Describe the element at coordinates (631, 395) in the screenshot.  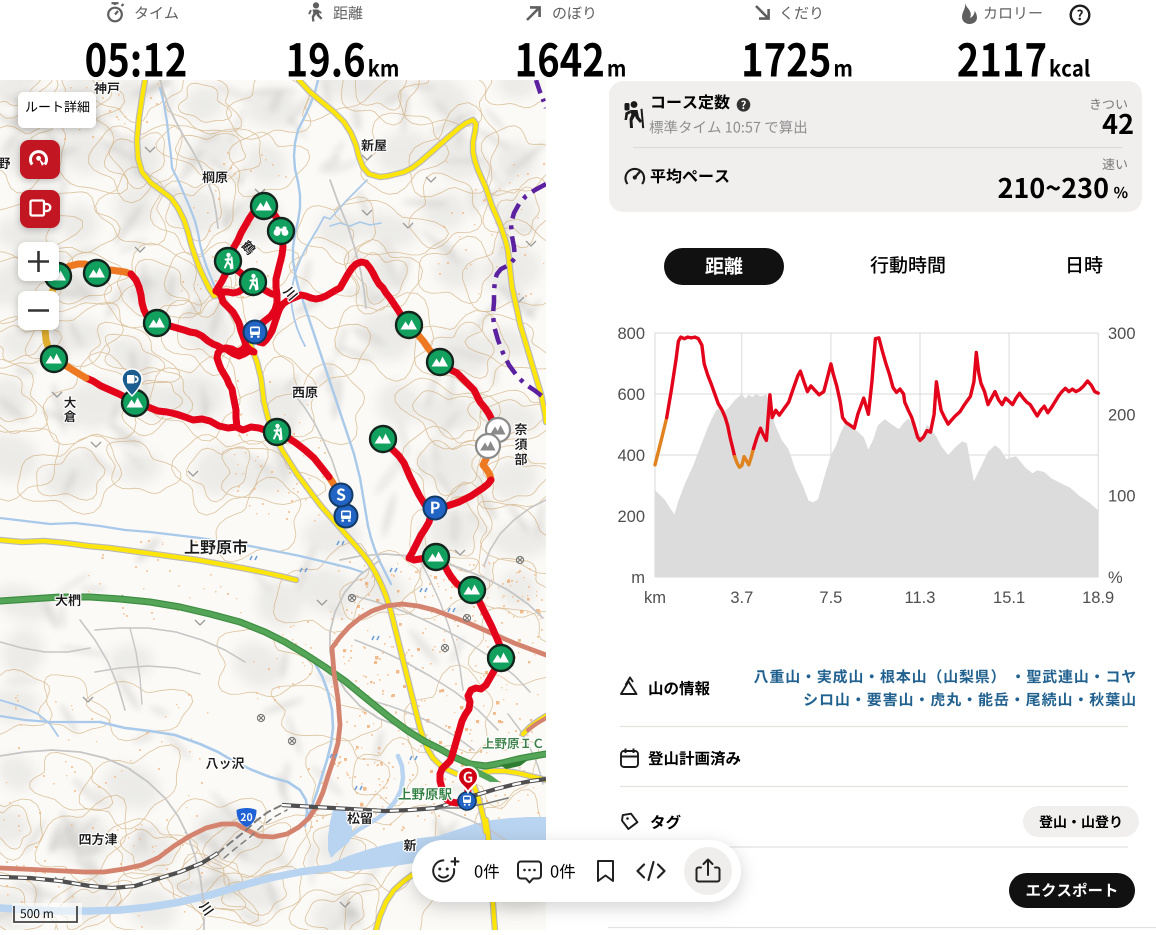
I see `svg-text: 600` at that location.